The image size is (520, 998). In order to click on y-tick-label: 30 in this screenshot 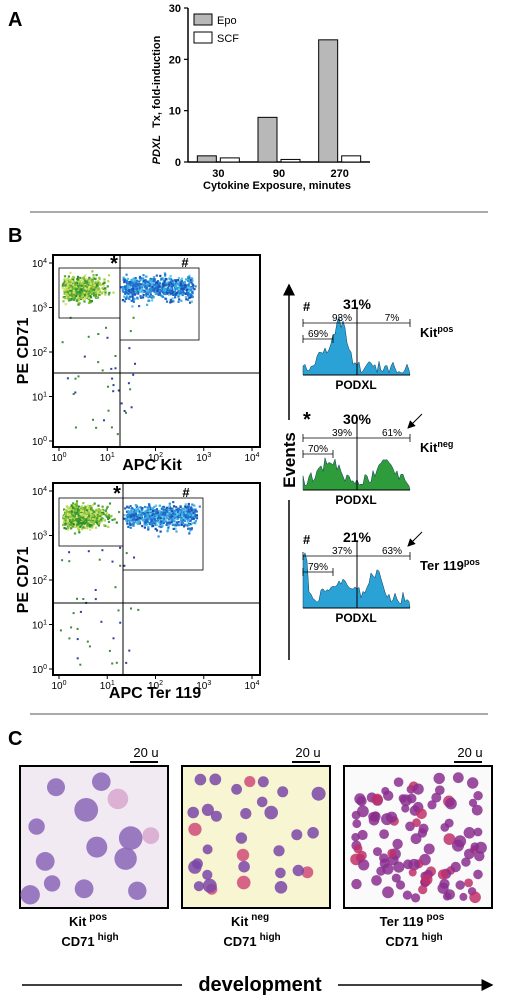, I will do `click(175, 9)`.